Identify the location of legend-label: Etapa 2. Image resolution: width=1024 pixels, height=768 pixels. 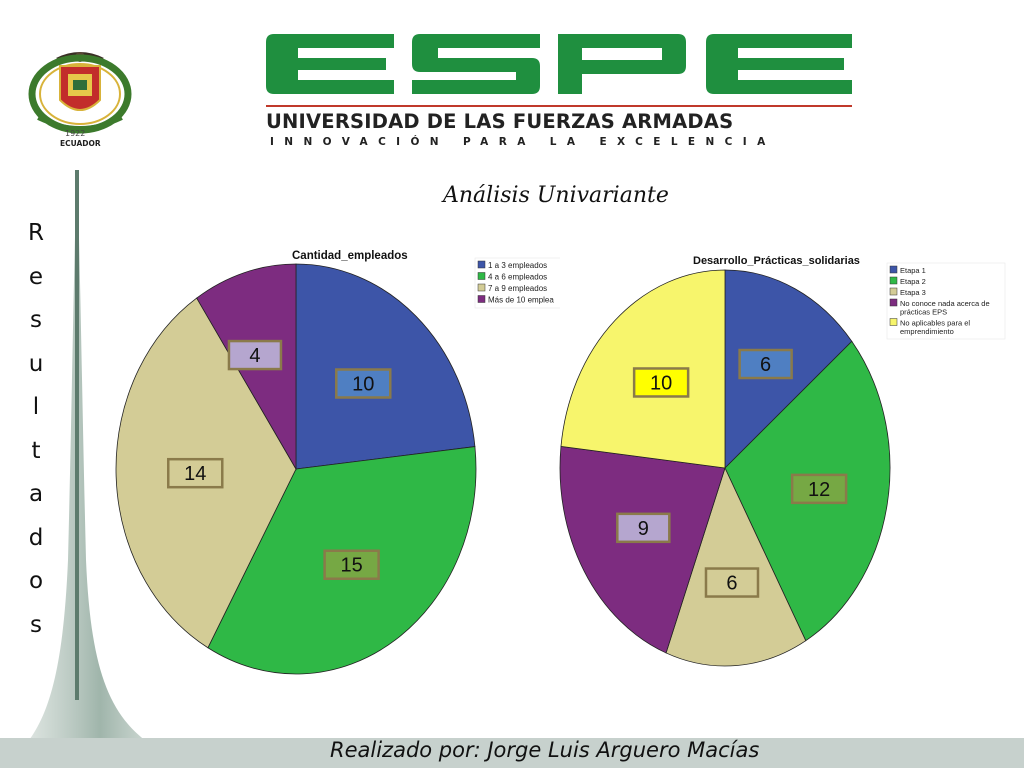
(913, 281).